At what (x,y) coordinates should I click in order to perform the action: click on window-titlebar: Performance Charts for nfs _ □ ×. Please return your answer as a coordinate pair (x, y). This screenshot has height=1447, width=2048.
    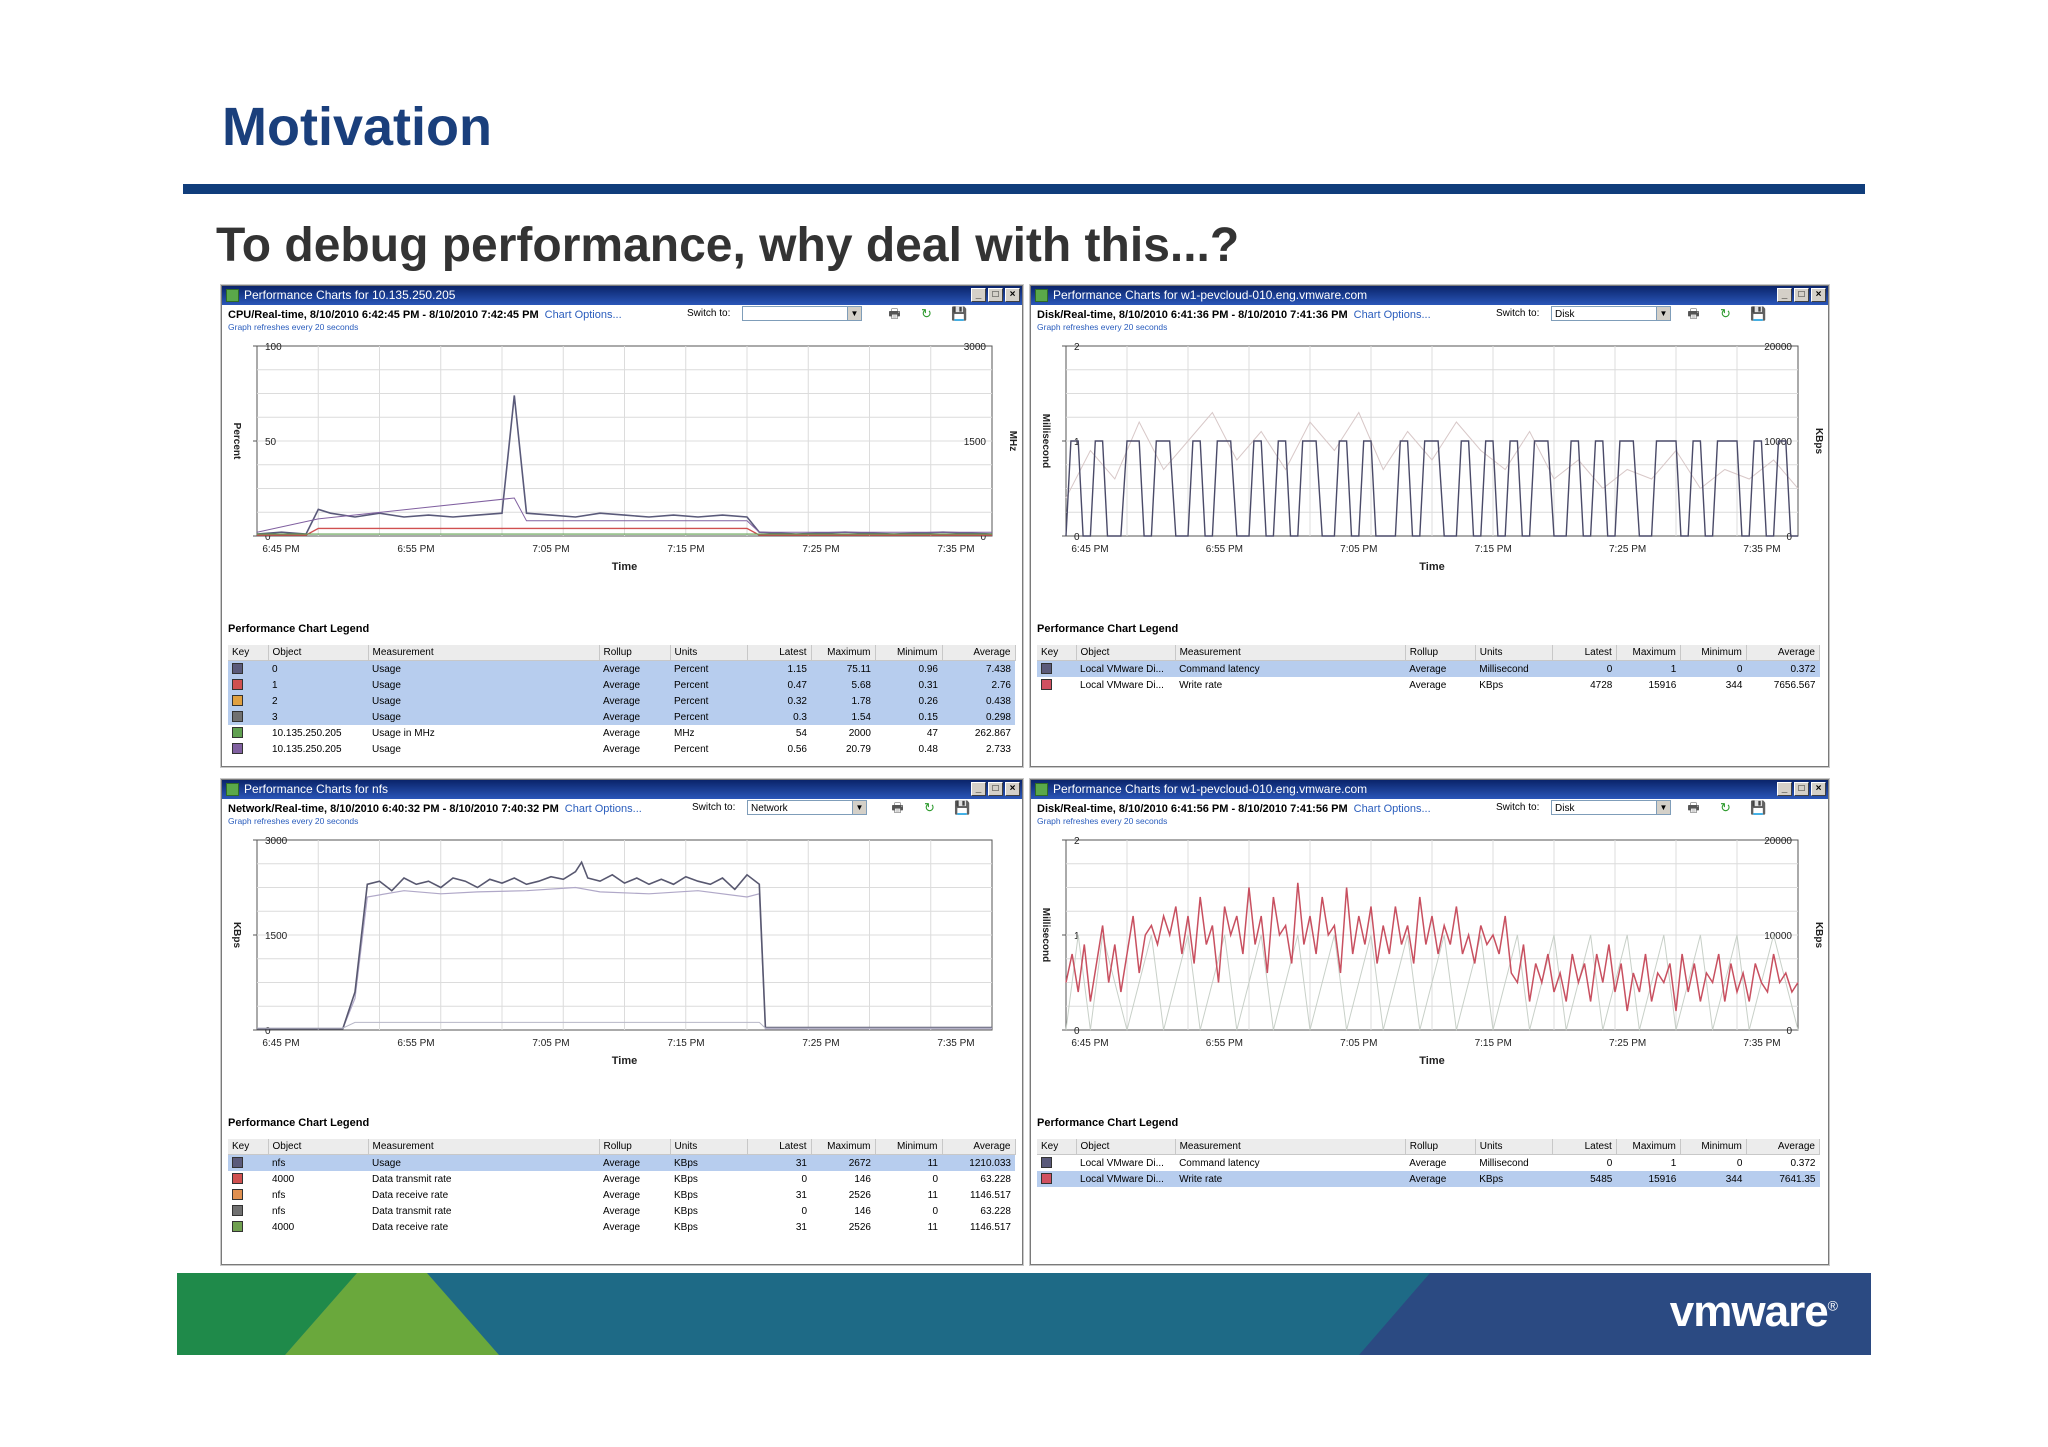
    Looking at the image, I should click on (622, 789).